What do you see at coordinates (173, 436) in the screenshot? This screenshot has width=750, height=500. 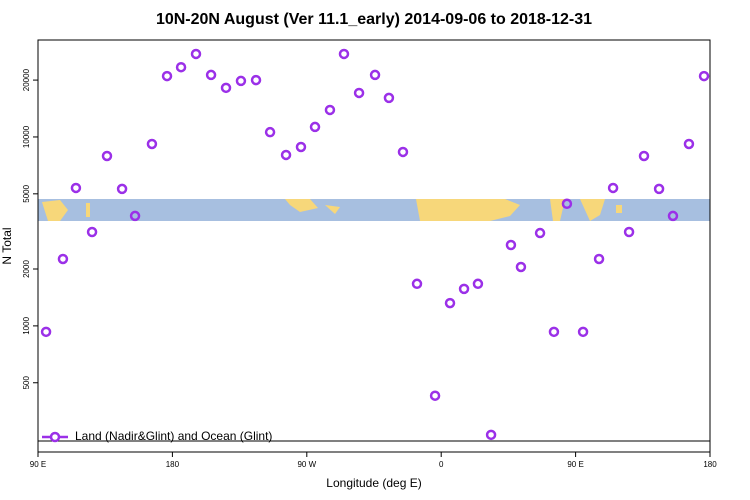 I see `legend-label: Land (Nadir&Glint) and Ocean (Glint)` at bounding box center [173, 436].